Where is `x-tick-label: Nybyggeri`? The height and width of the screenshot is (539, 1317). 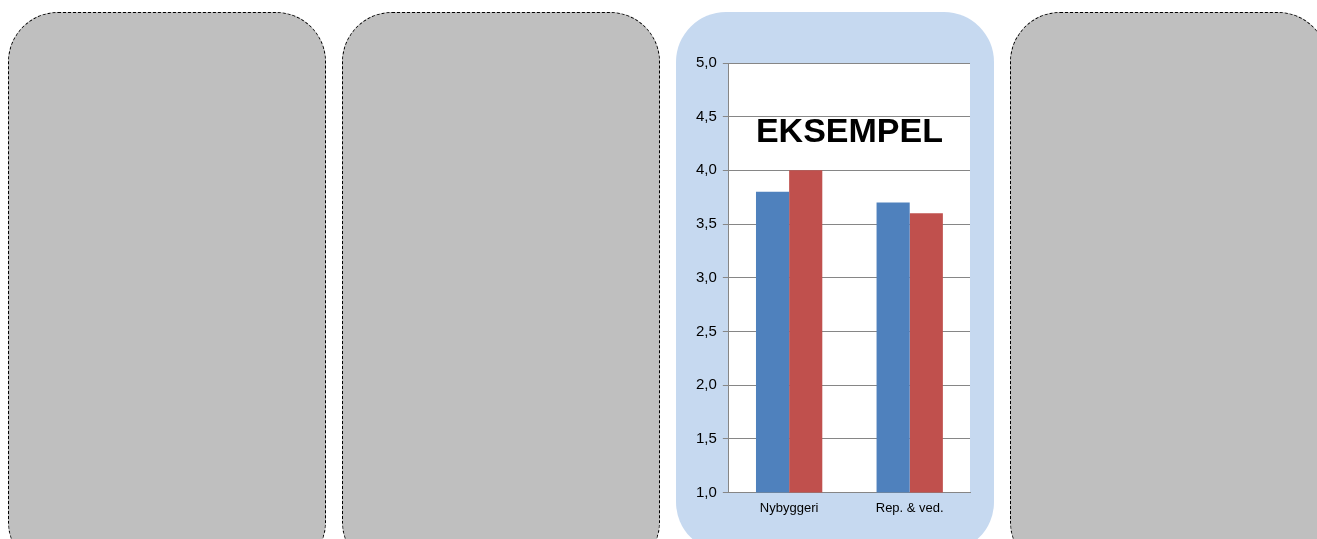 x-tick-label: Nybyggeri is located at coordinates (789, 507).